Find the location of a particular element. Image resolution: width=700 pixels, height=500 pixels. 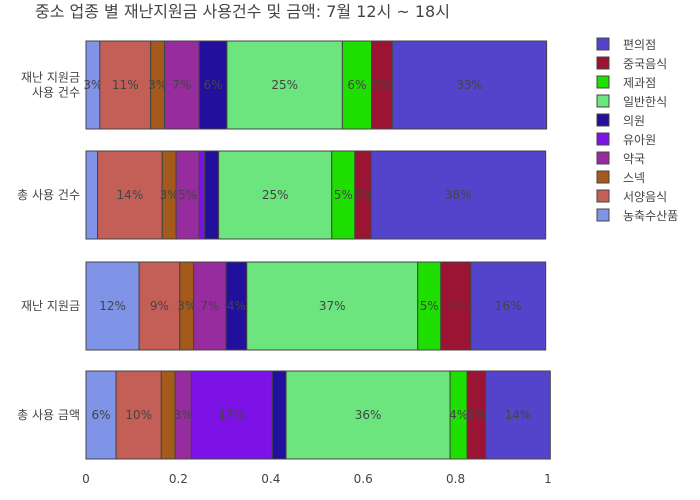

legend-item: 제과점 is located at coordinates (626, 82).